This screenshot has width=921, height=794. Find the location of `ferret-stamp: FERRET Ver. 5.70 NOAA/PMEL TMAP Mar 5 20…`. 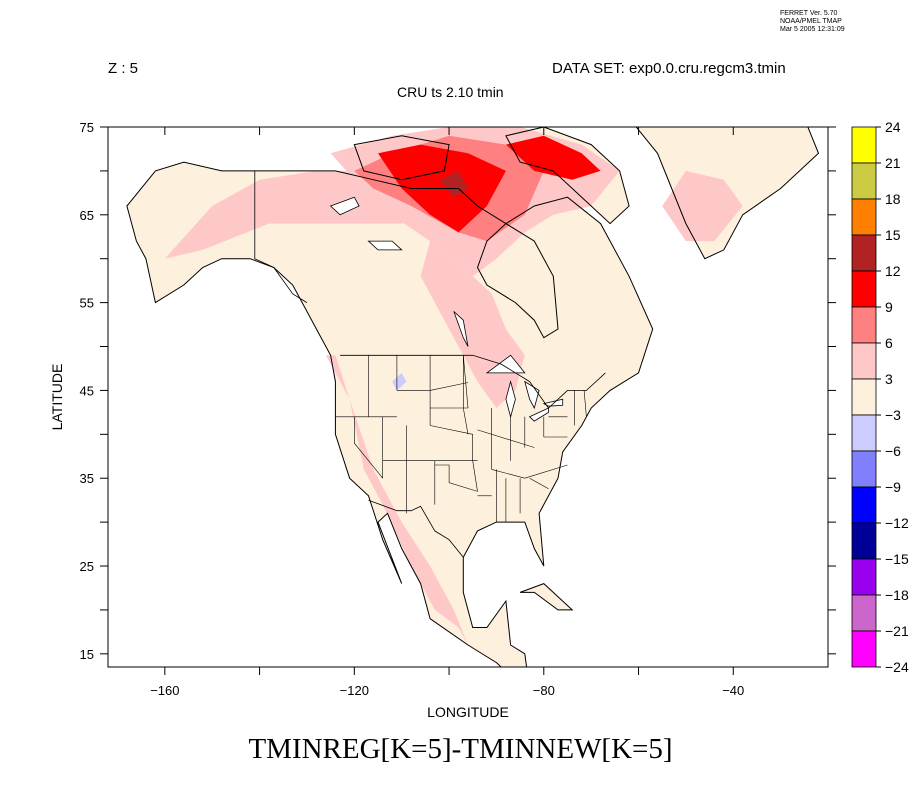

ferret-stamp: FERRET Ver. 5.70 NOAA/PMEL TMAP Mar 5 20… is located at coordinates (812, 22).